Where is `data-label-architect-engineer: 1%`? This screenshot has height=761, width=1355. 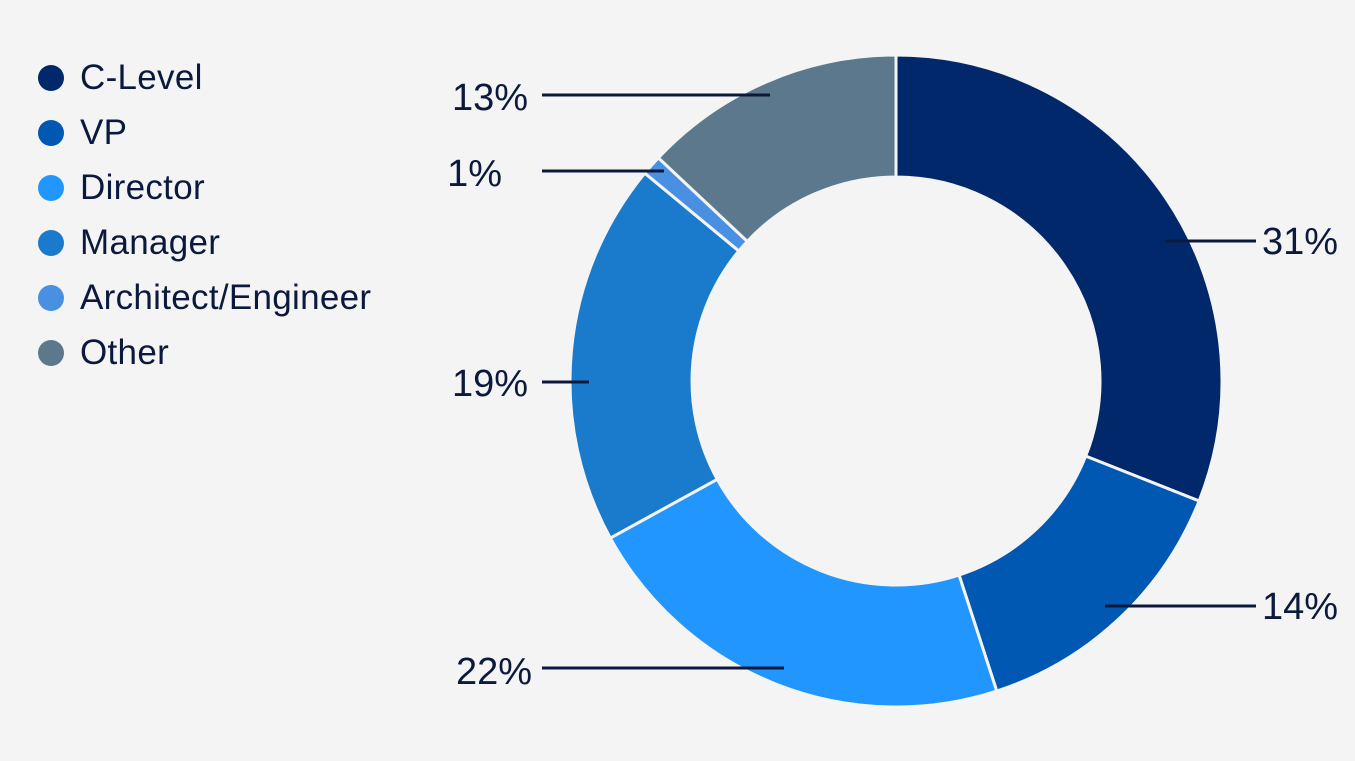
data-label-architect-engineer: 1% is located at coordinates (474, 174).